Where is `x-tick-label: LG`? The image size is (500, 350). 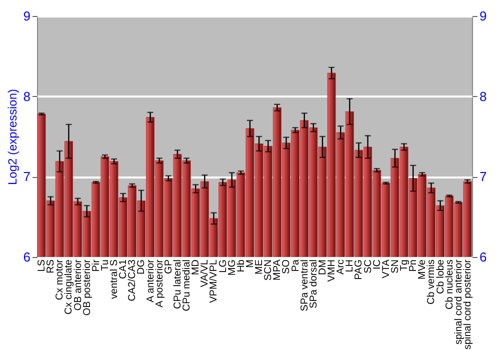 x-tick-label: LG is located at coordinates (223, 266).